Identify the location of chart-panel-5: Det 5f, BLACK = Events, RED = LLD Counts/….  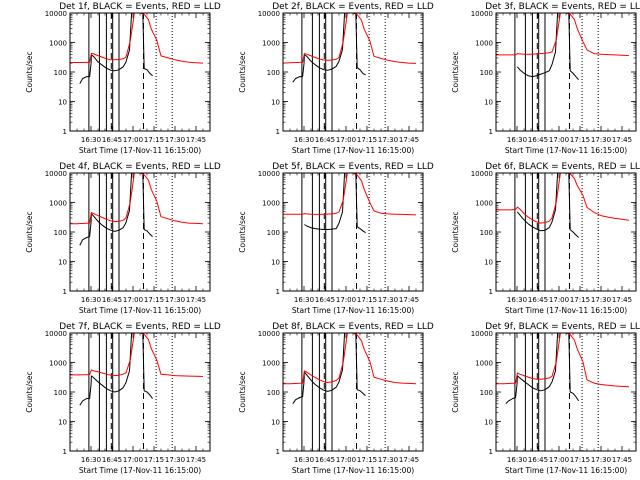
(336, 238).